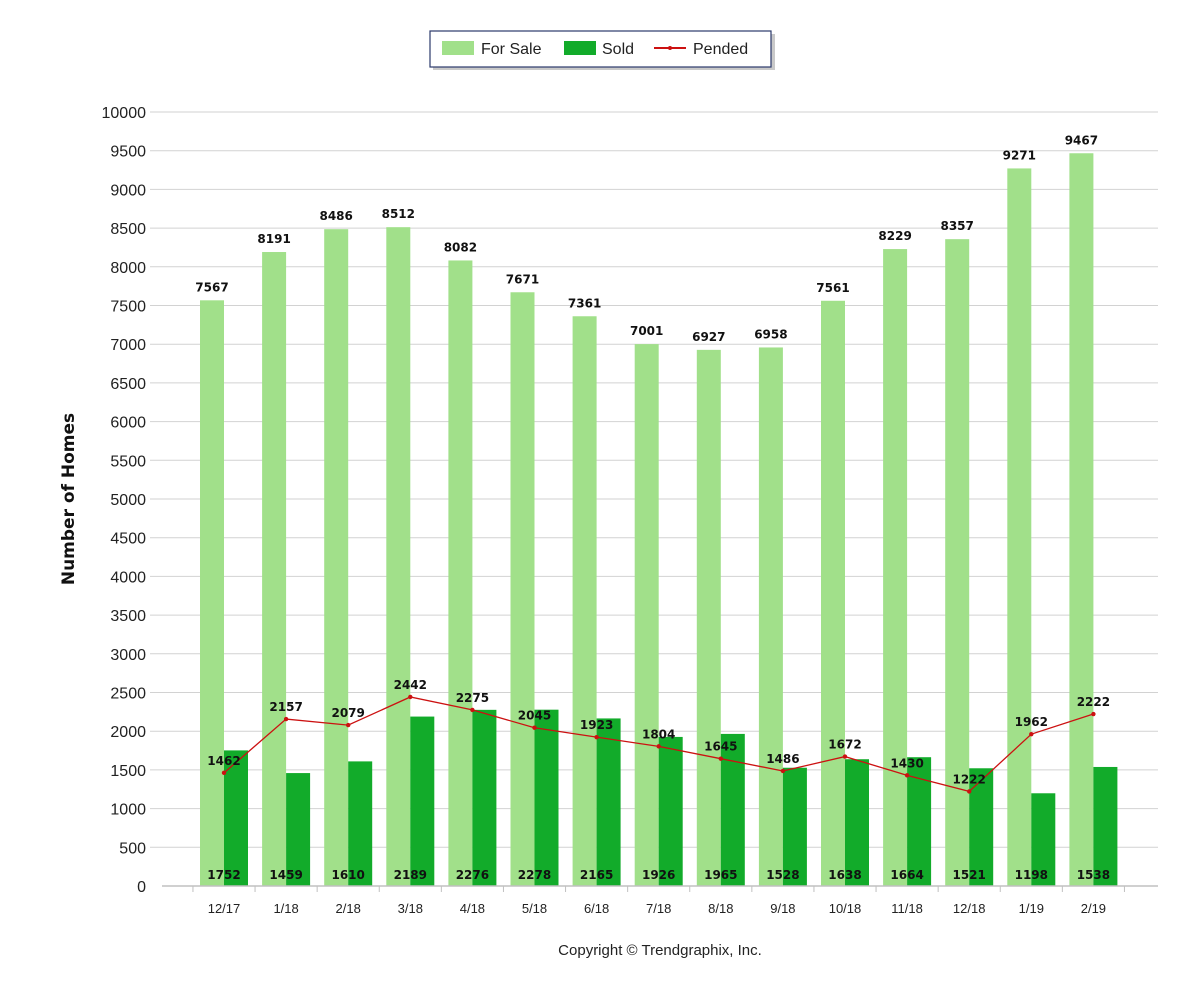  I want to click on y-tick-label: 1000, so click(128, 810).